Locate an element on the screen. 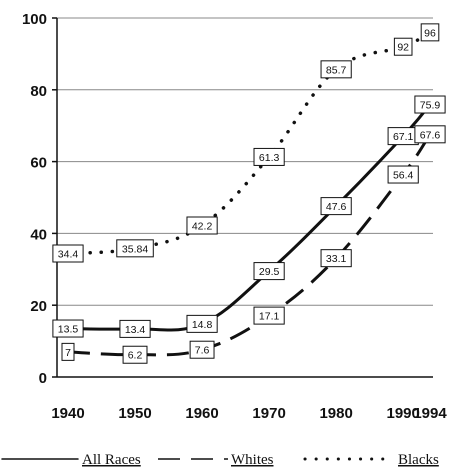 This screenshot has height=468, width=462. data-label-all-races-1940: 13.5 is located at coordinates (68, 328).